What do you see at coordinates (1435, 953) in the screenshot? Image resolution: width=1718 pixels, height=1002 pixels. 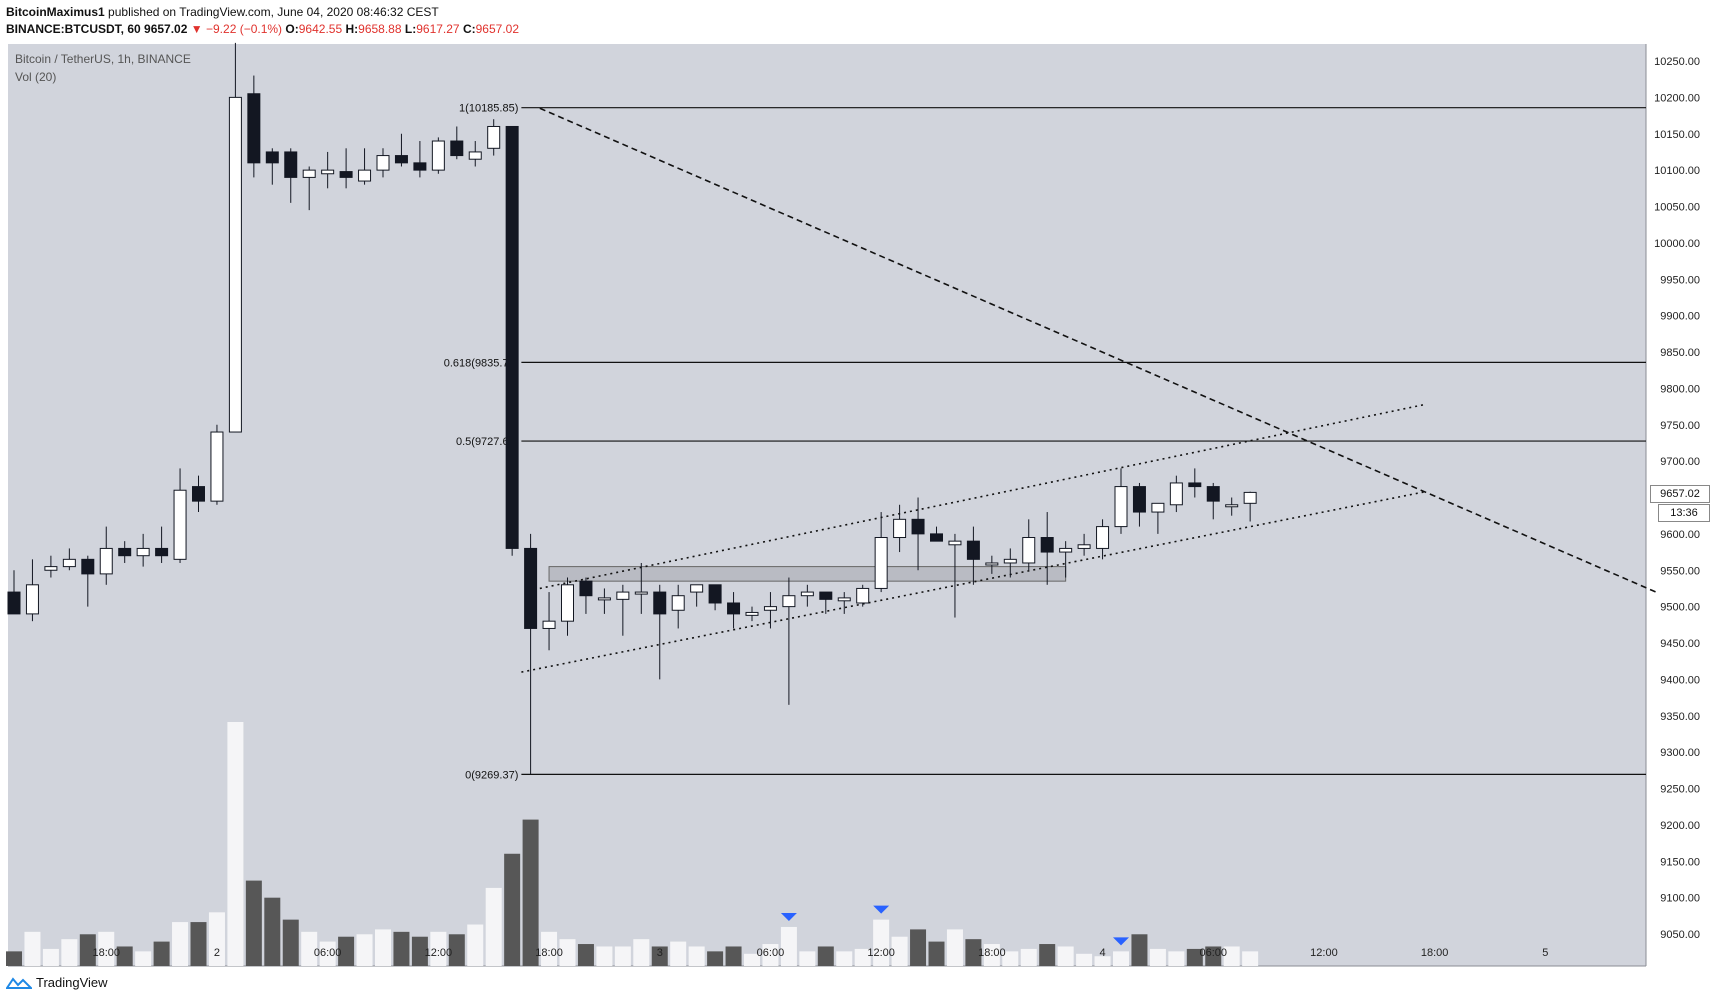 I see `time-tick-label: 18:00` at bounding box center [1435, 953].